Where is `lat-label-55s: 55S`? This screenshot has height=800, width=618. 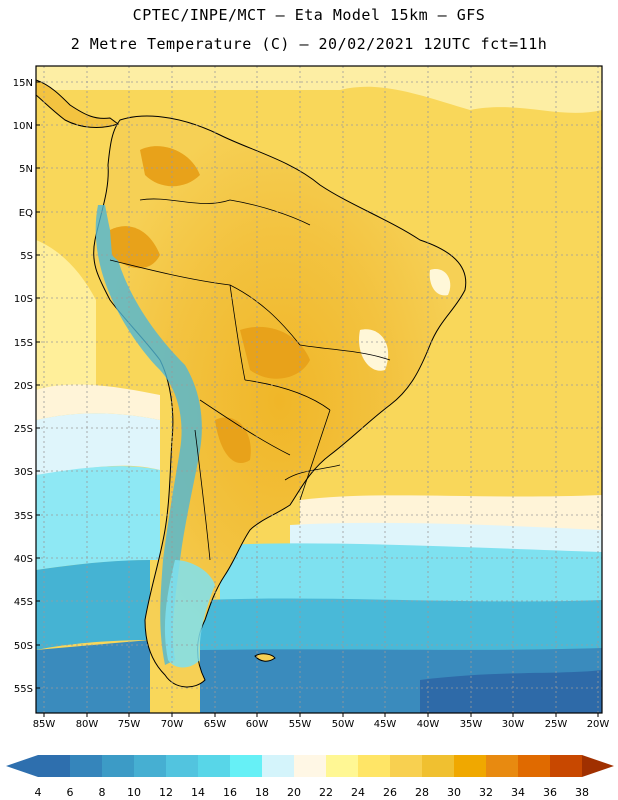 lat-label-55s: 55S is located at coordinates (23, 689).